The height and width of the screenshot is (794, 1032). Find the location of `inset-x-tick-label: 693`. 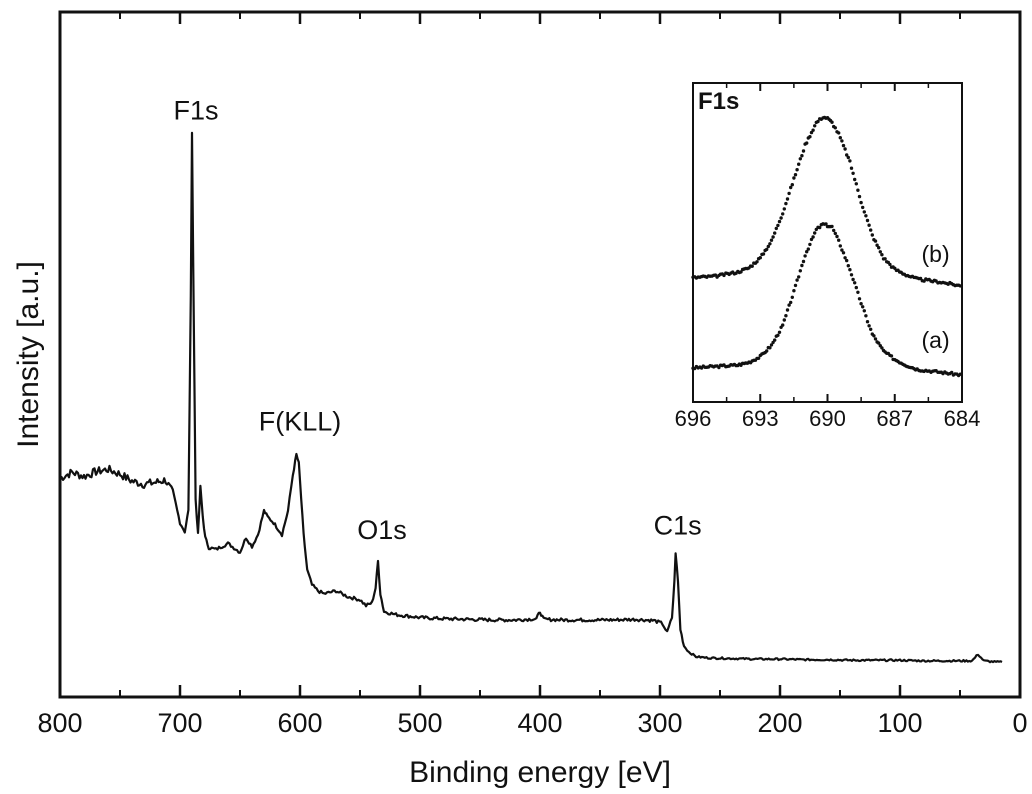

inset-x-tick-label: 693 is located at coordinates (760, 418).